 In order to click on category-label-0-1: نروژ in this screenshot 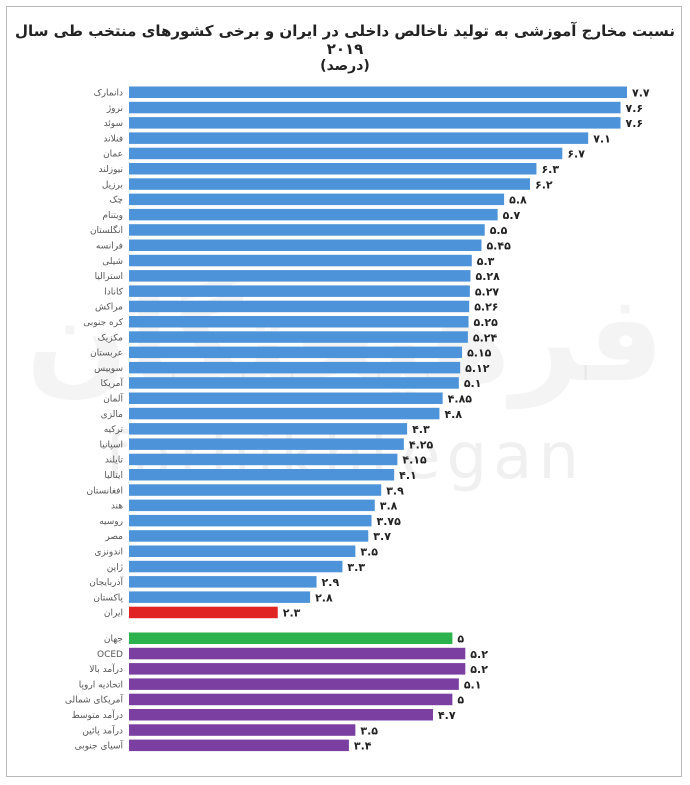, I will do `click(114, 109)`.